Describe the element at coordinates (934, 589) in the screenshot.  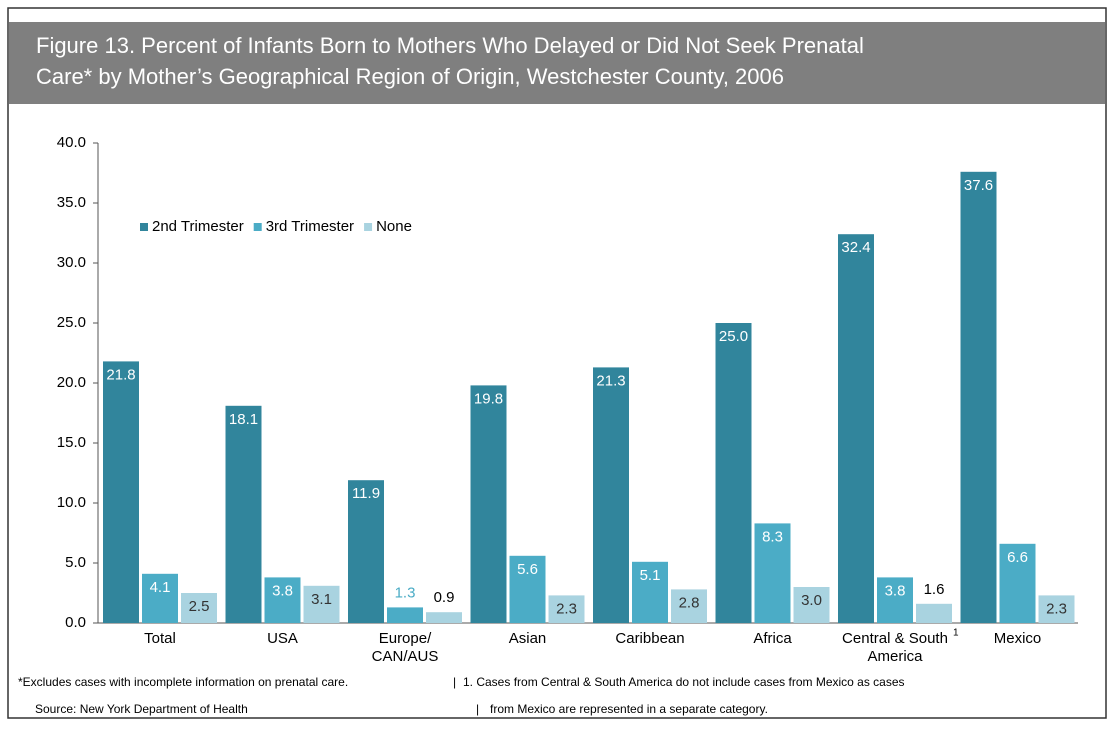
I see `data-label: 1.6` at that location.